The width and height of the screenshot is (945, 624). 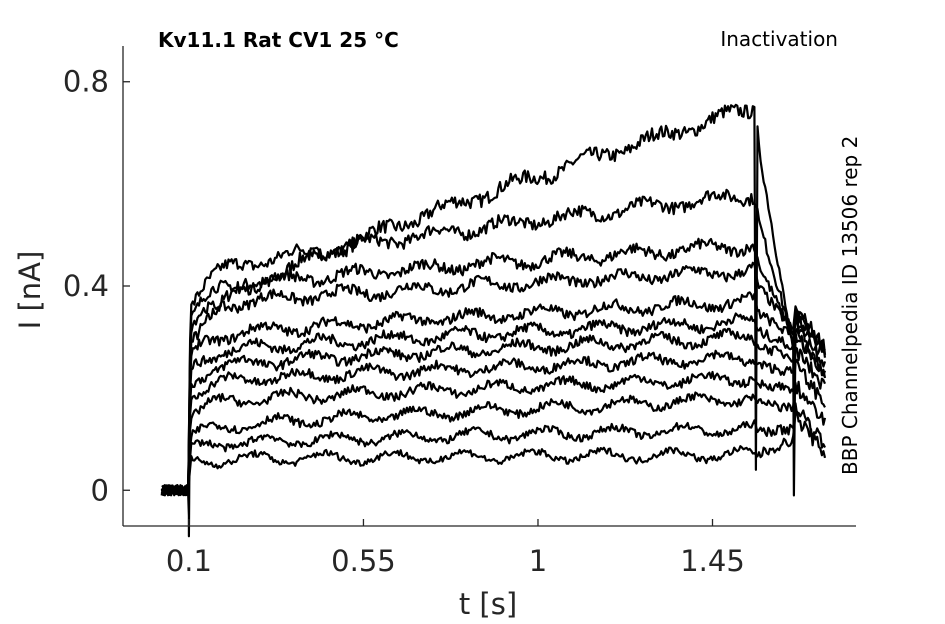 I want to click on x-tick-label: 0.1, so click(x=189, y=561).